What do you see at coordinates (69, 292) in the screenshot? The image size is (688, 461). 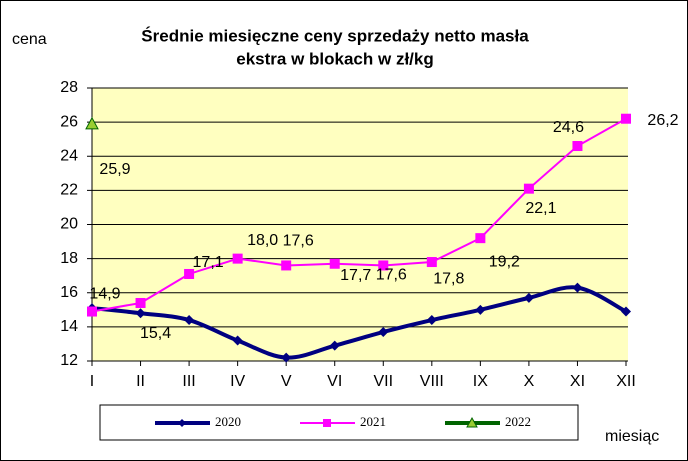 I see `y-tick-label: 16` at bounding box center [69, 292].